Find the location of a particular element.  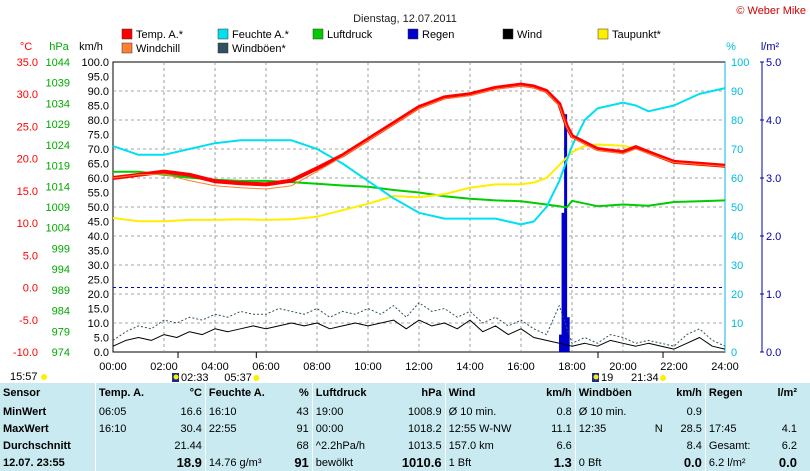

sun-icon is located at coordinates (256, 378).